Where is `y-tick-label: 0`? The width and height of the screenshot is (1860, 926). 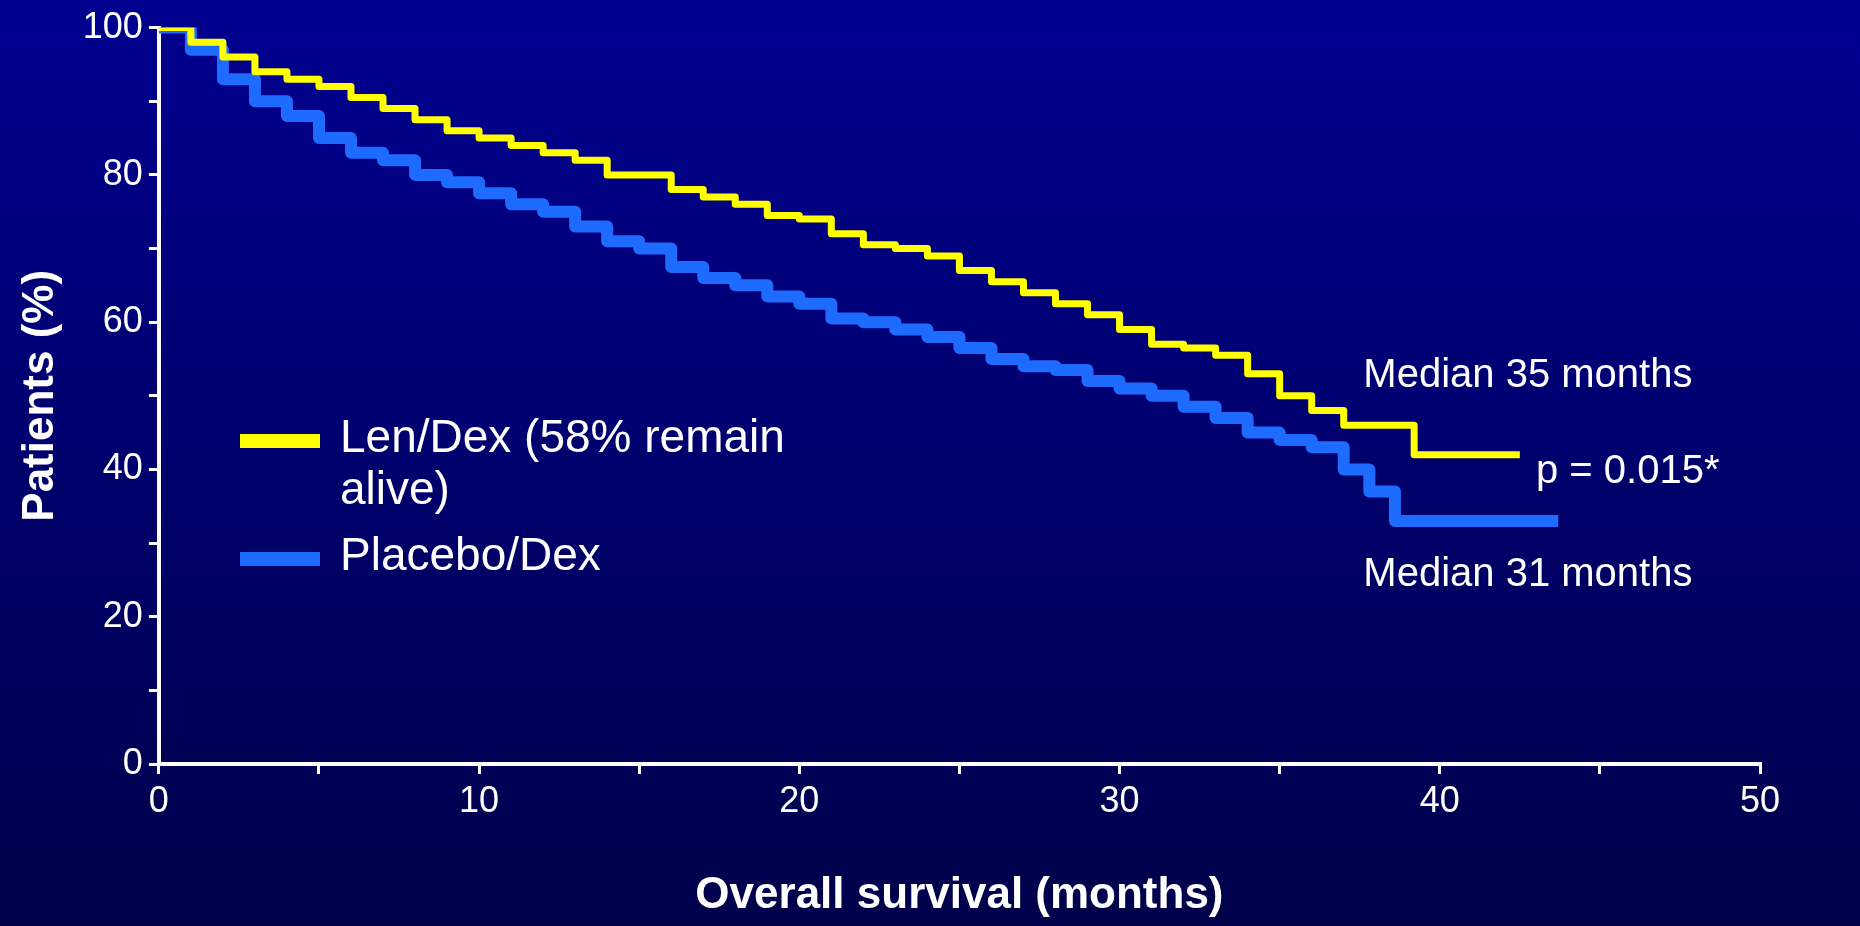 y-tick-label: 0 is located at coordinates (132, 761).